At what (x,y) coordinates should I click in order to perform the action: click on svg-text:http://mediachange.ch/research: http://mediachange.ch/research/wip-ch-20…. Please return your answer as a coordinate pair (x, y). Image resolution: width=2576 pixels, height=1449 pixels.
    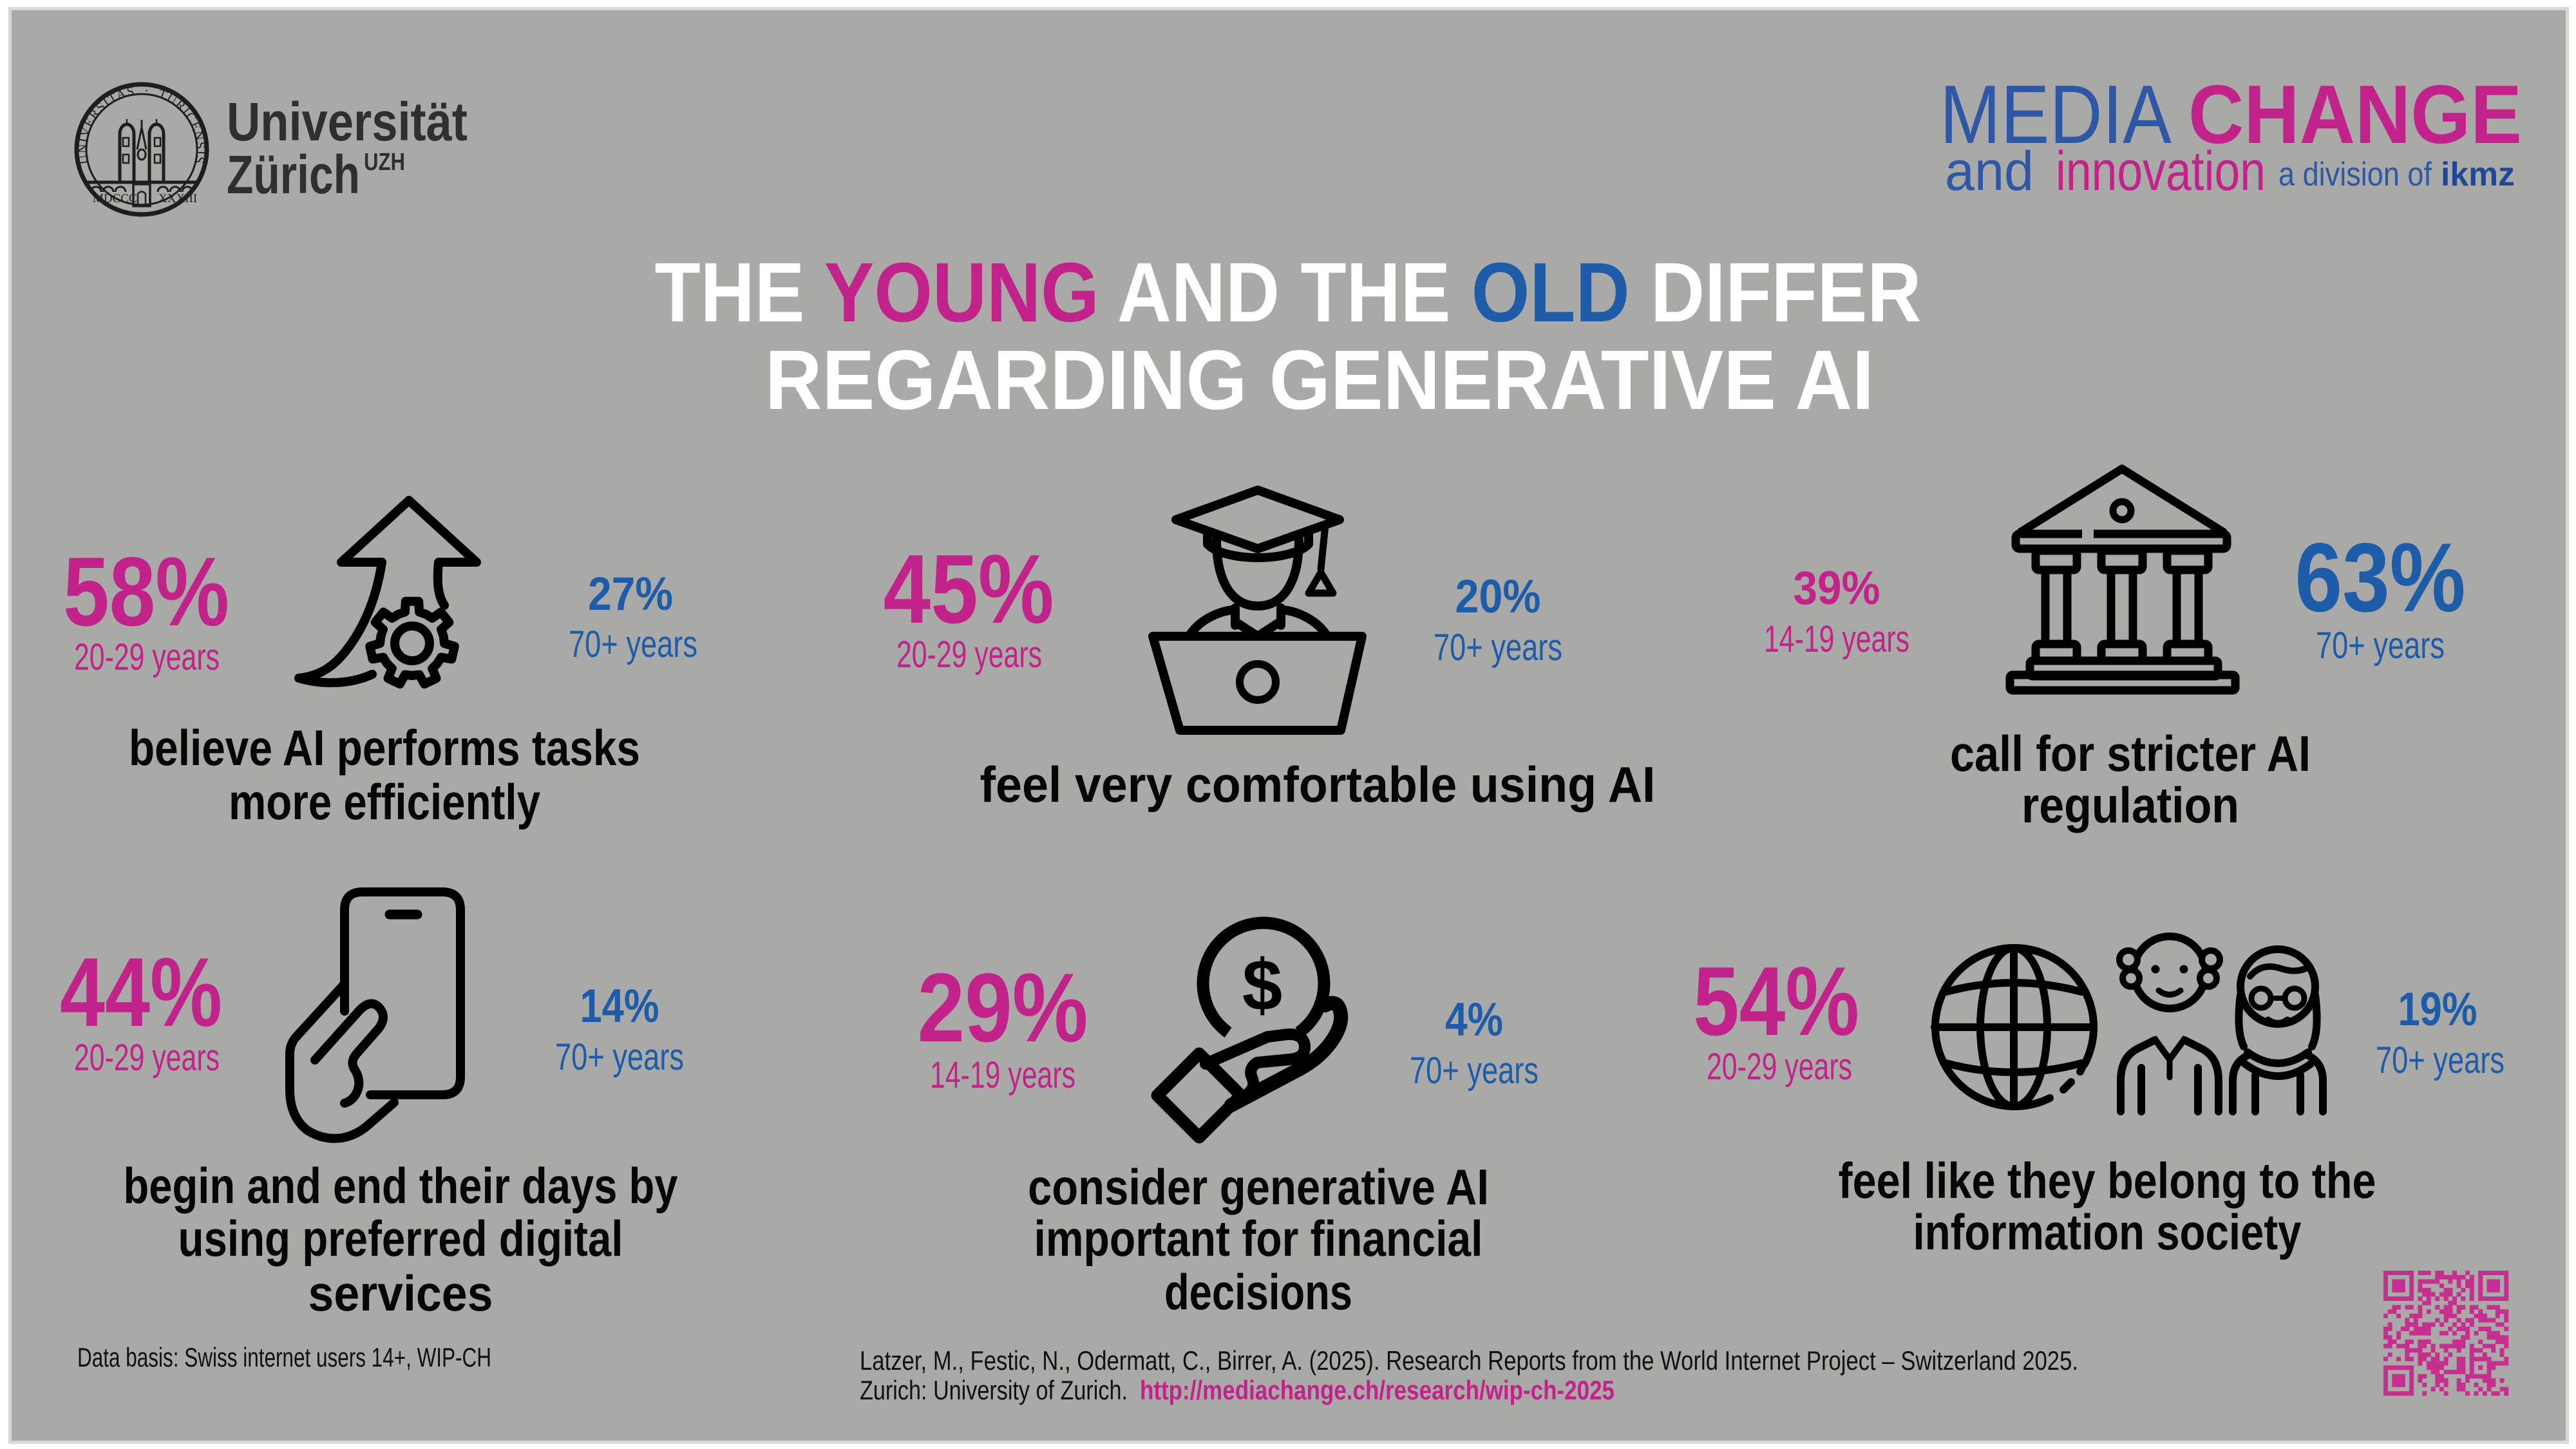
    Looking at the image, I should click on (1378, 1390).